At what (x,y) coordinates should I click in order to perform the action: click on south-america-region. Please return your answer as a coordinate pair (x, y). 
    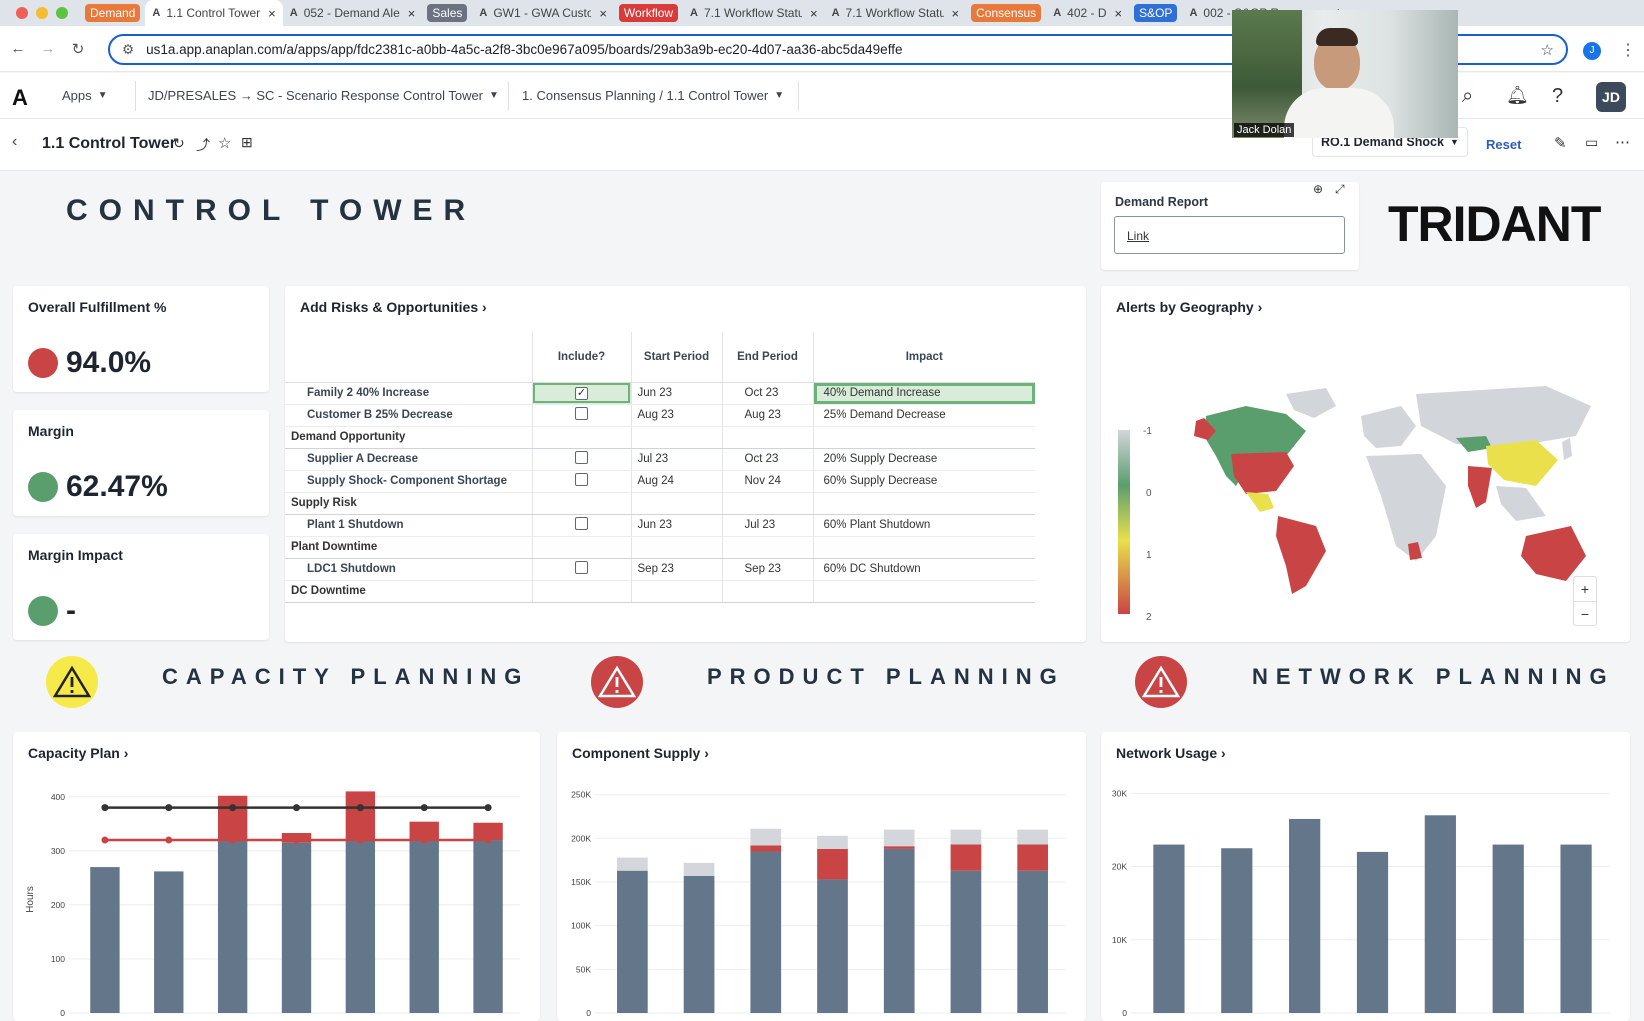
    Looking at the image, I should click on (1301, 555).